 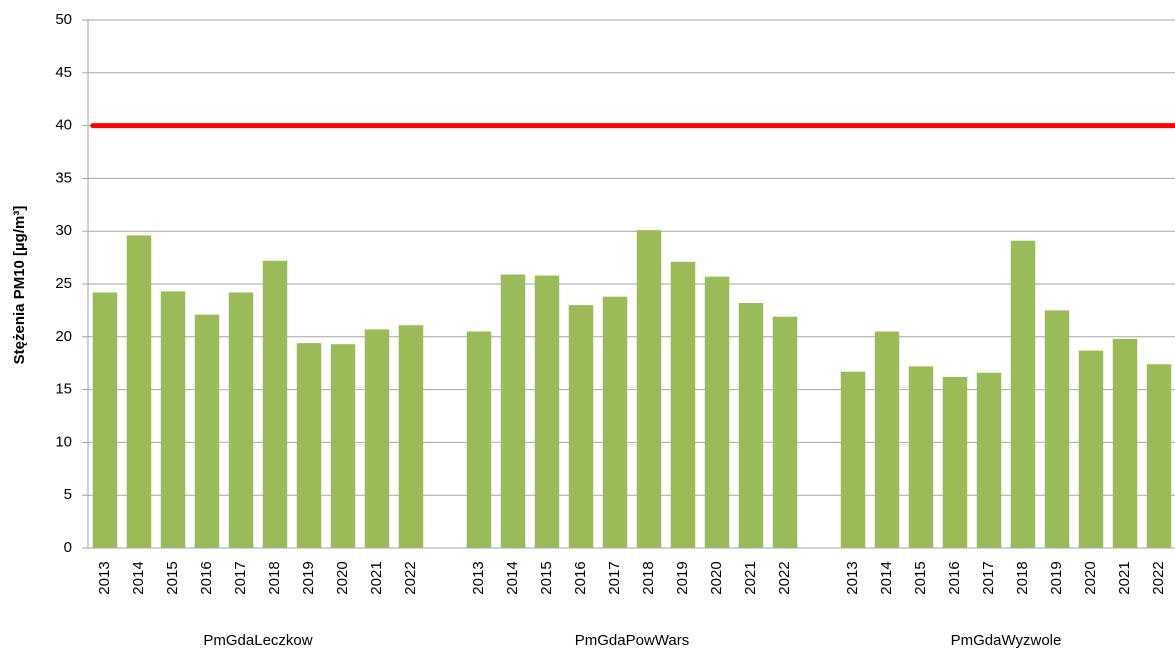 What do you see at coordinates (68, 494) in the screenshot?
I see `y-tick-label: 5` at bounding box center [68, 494].